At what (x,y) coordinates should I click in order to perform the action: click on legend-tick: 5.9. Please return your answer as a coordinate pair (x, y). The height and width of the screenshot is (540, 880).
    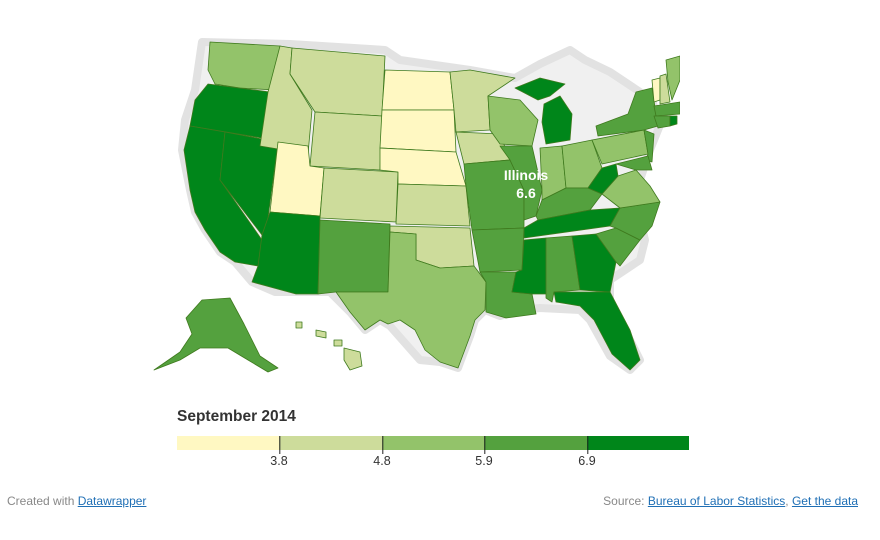
    Looking at the image, I should click on (484, 452).